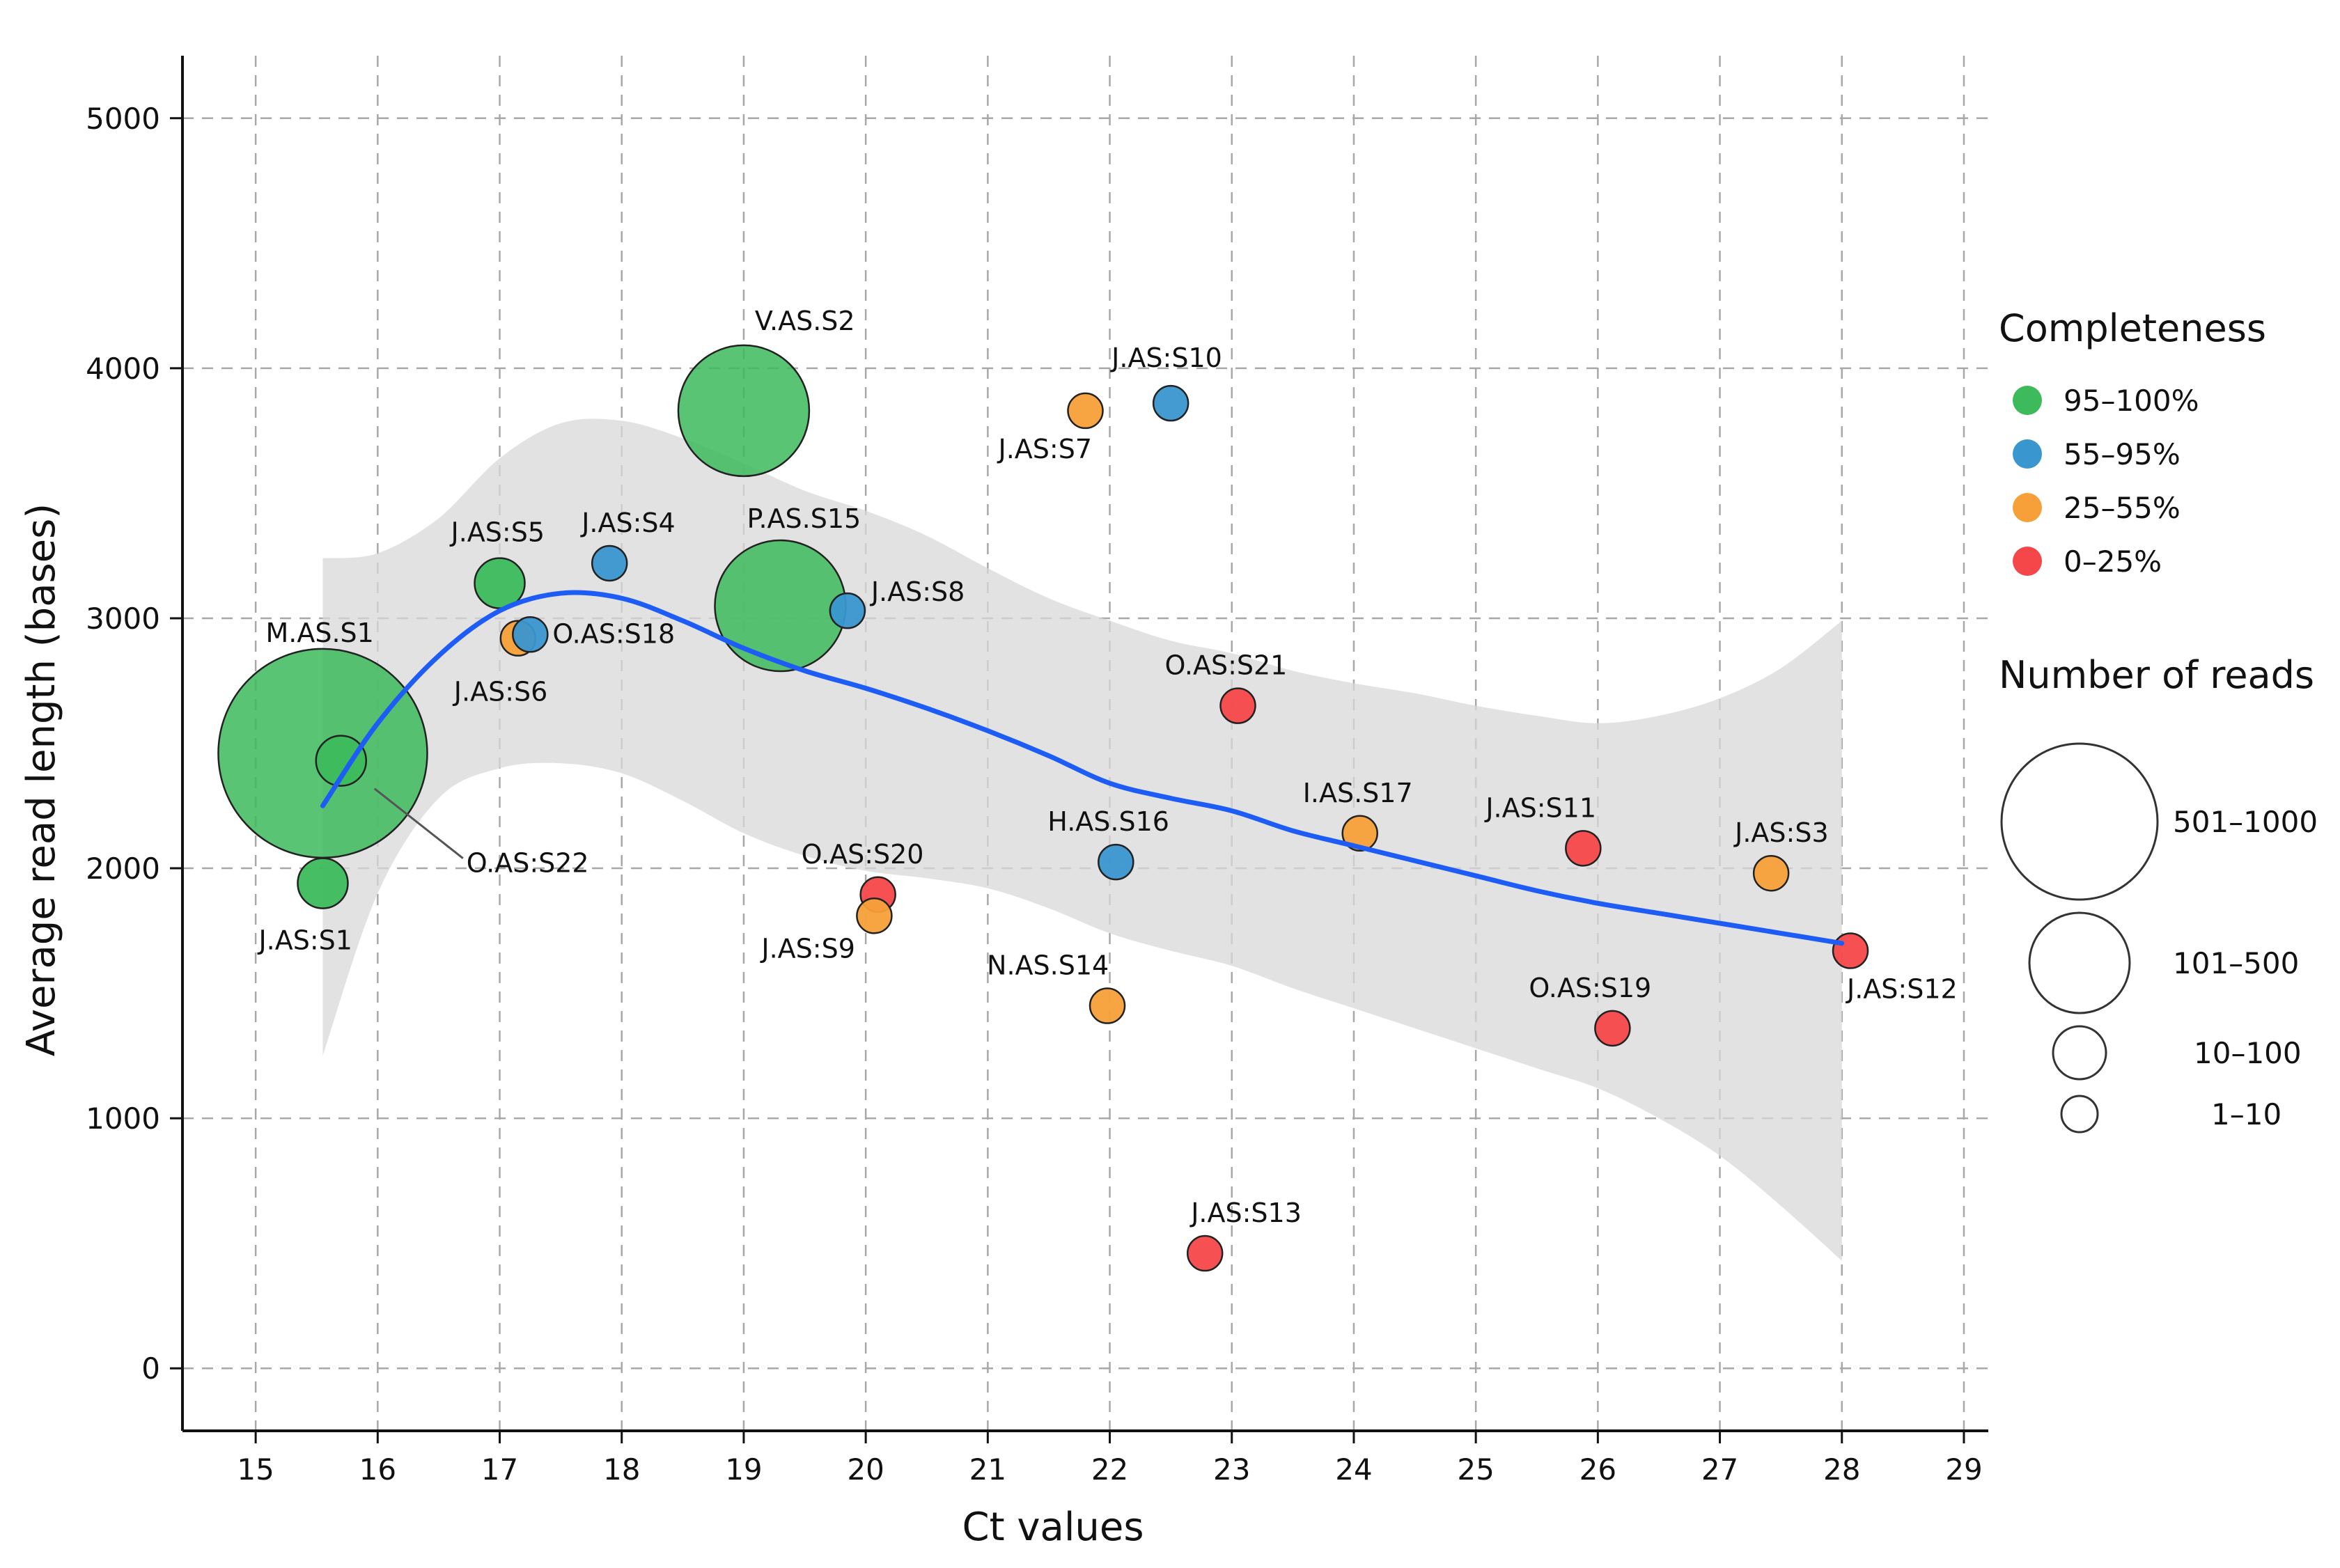  I want to click on legend-label: 10–100, so click(2248, 1053).